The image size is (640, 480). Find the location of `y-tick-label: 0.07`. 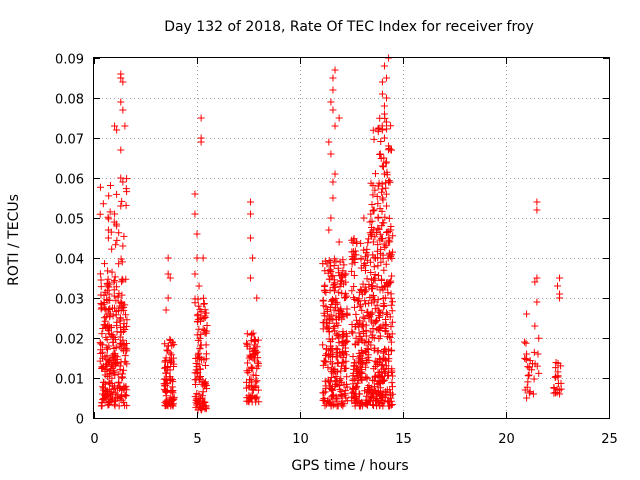

y-tick-label: 0.07 is located at coordinates (69, 140).